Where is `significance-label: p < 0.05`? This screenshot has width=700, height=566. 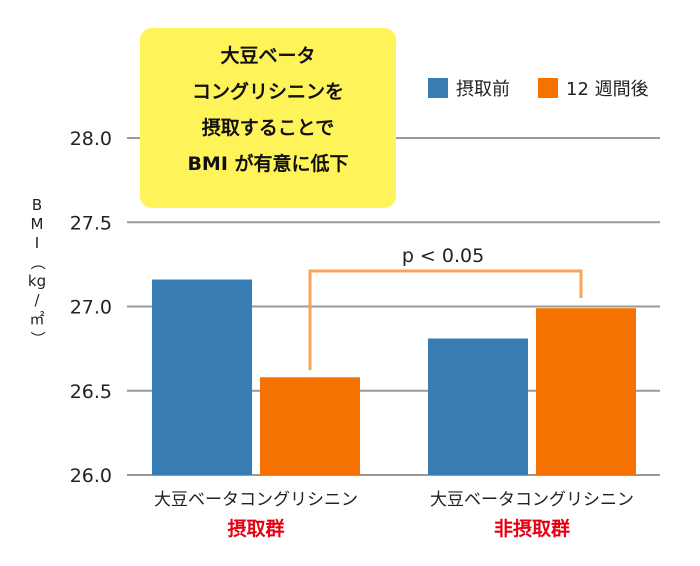
significance-label: p < 0.05 is located at coordinates (443, 256).